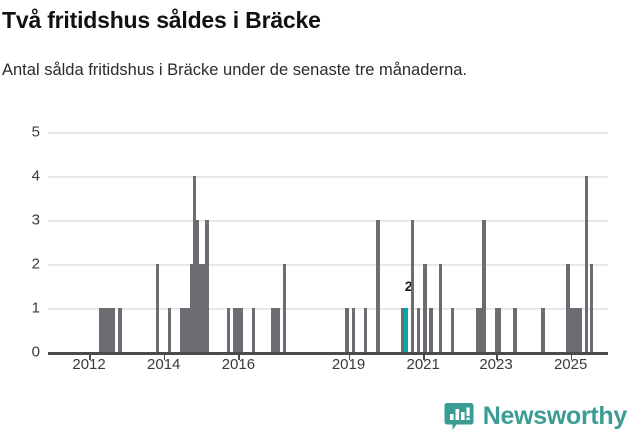 Image resolution: width=631 pixels, height=439 pixels. I want to click on highlighted-bar, so click(406, 330).